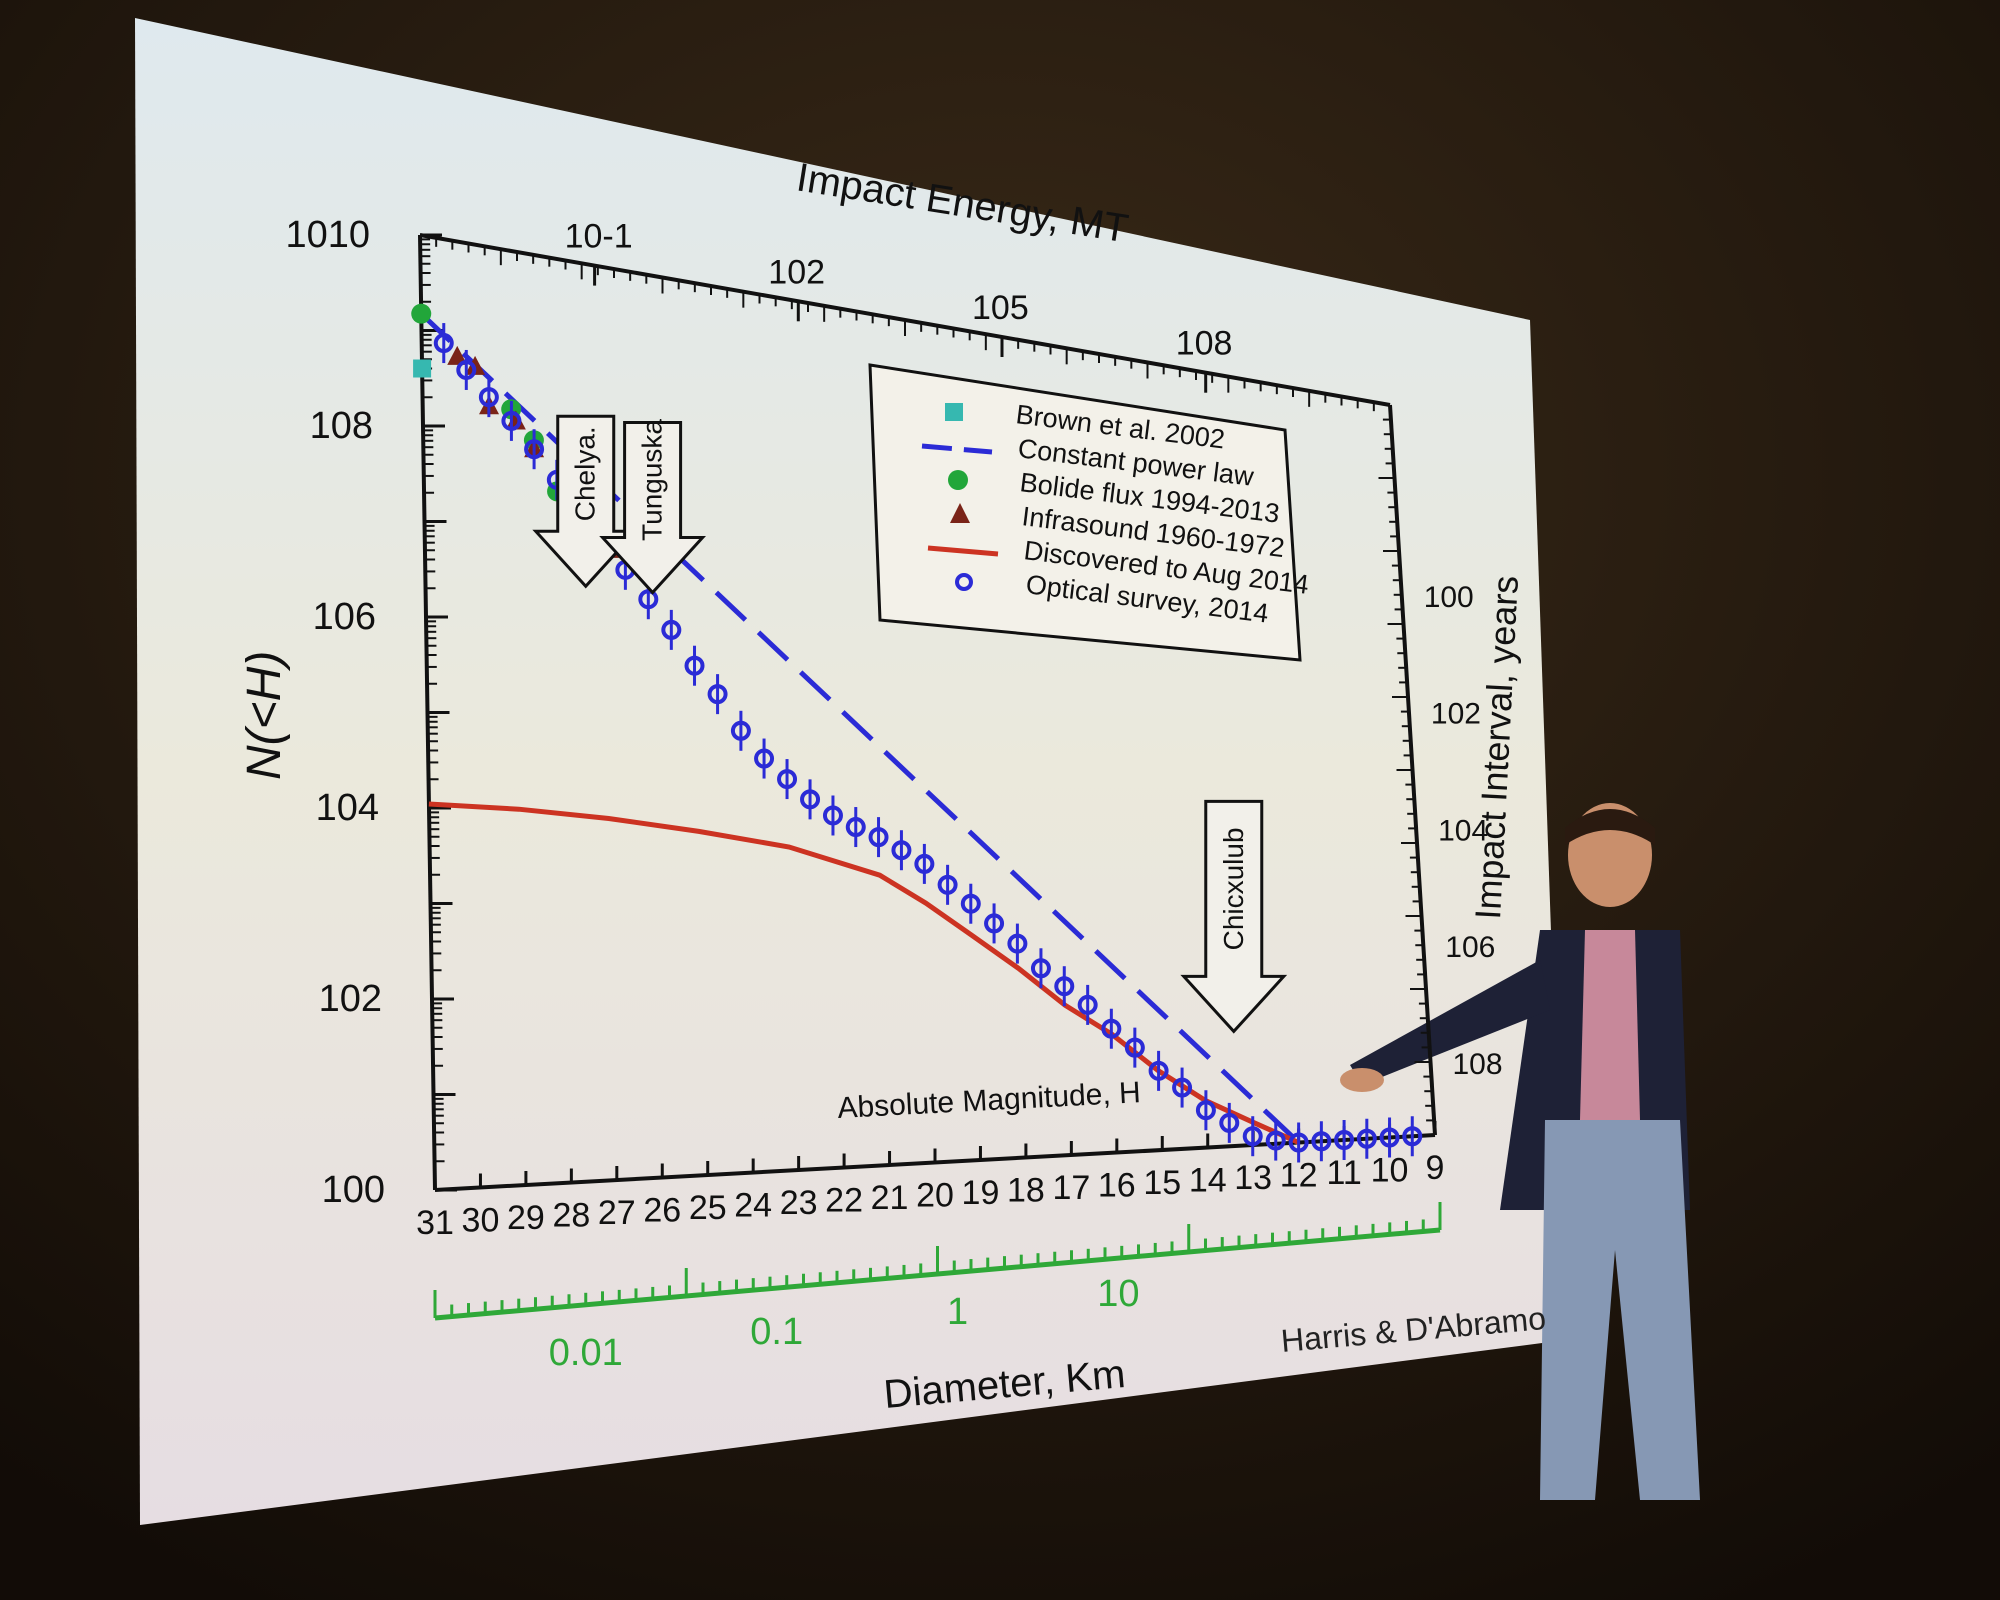 The image size is (2000, 1600). Describe the element at coordinates (890, 1198) in the screenshot. I see `x-tick-label: 21` at that location.